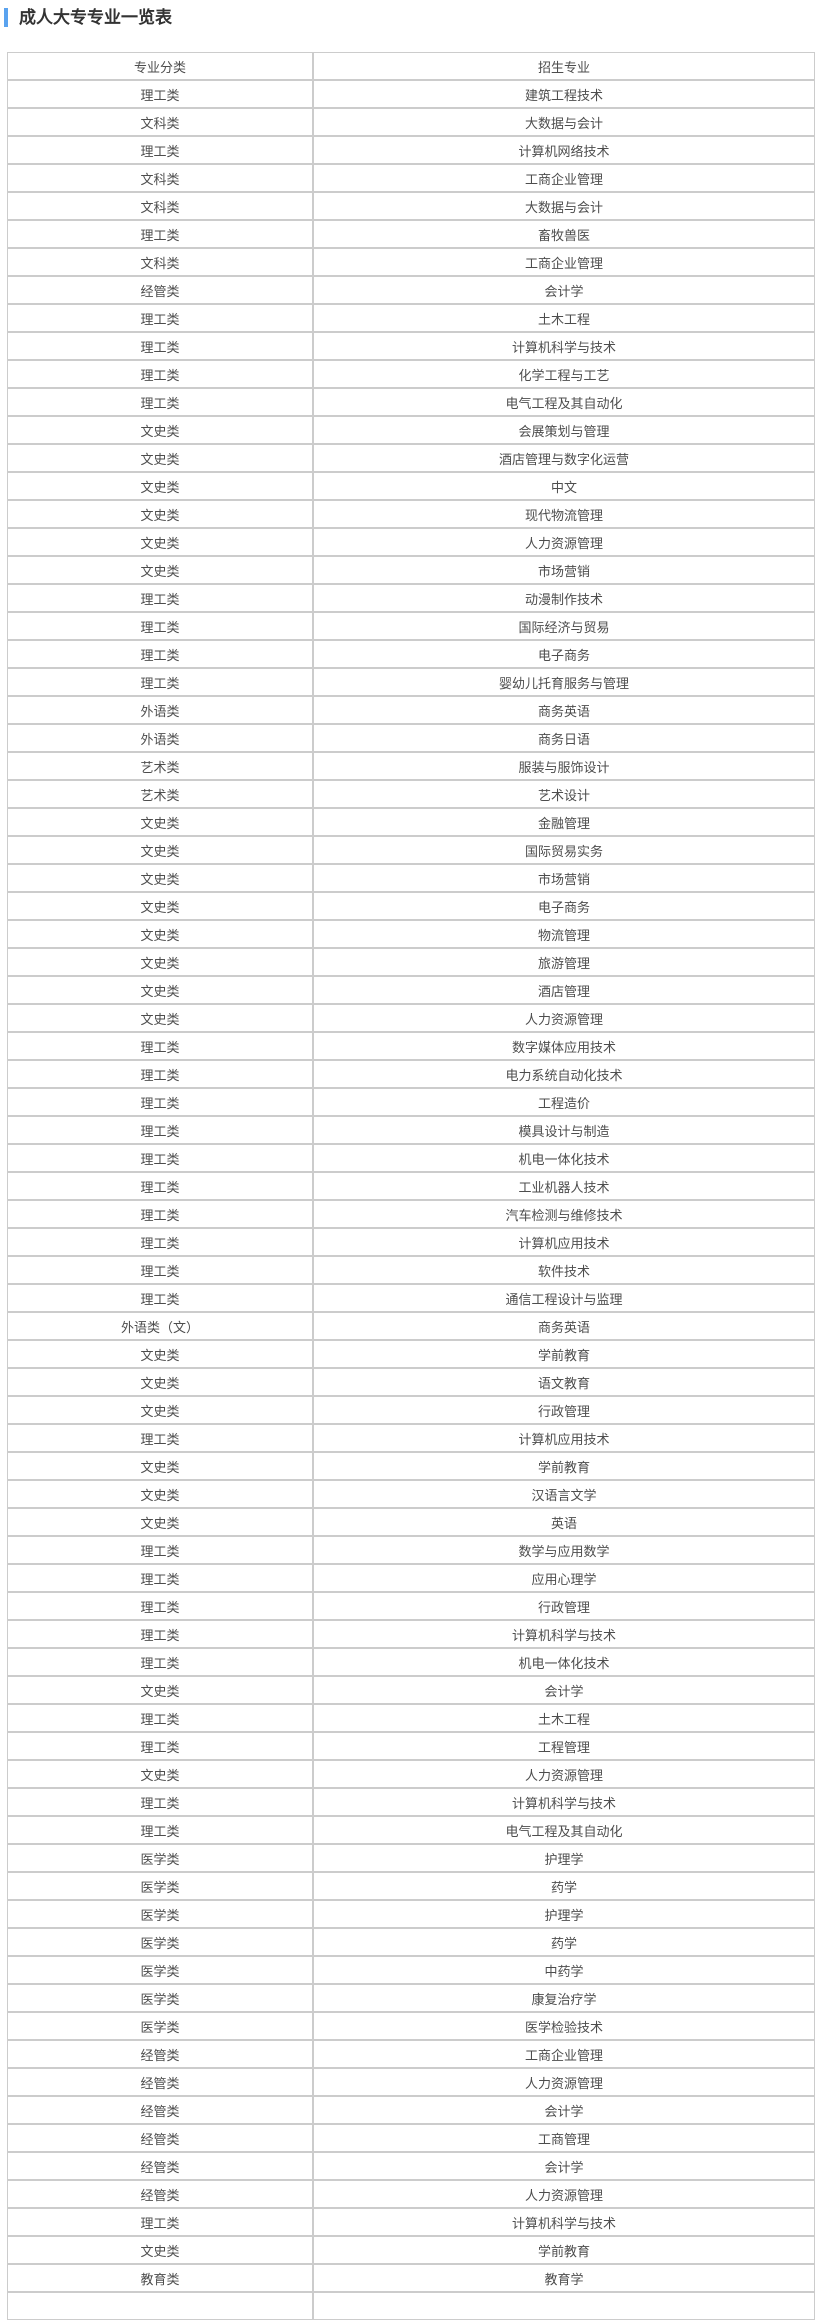  I want to click on table-row: 艺术类 服装与服饰设计, so click(411, 766).